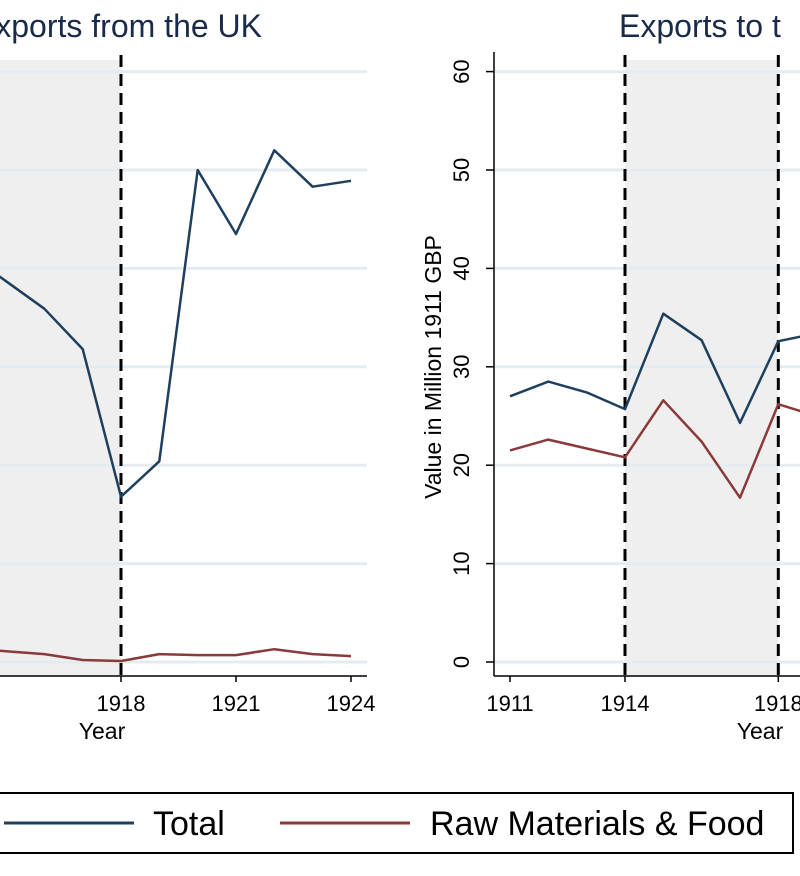 The height and width of the screenshot is (876, 800). What do you see at coordinates (654, 368) in the screenshot?
I see `series-line-total` at bounding box center [654, 368].